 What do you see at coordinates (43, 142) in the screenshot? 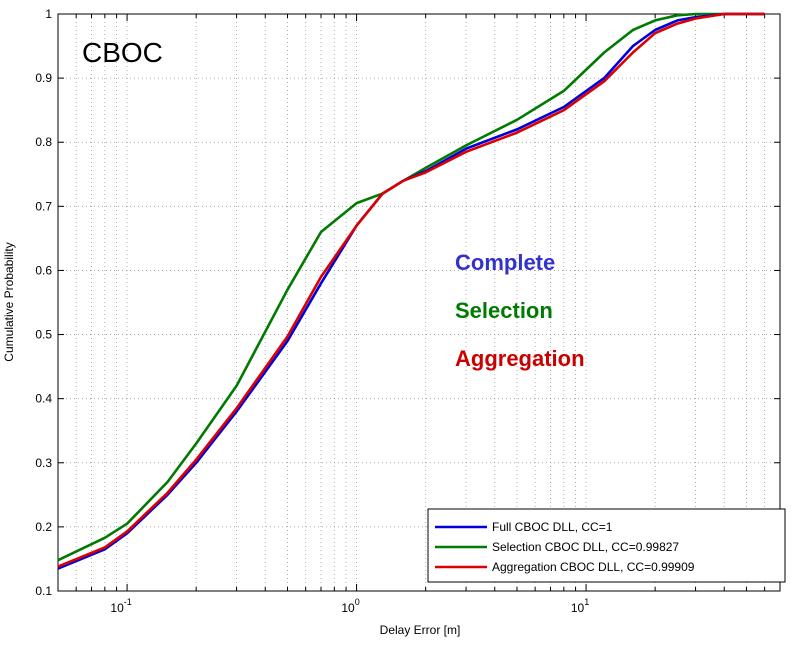
I see `y-tick-label: 0.8` at bounding box center [43, 142].